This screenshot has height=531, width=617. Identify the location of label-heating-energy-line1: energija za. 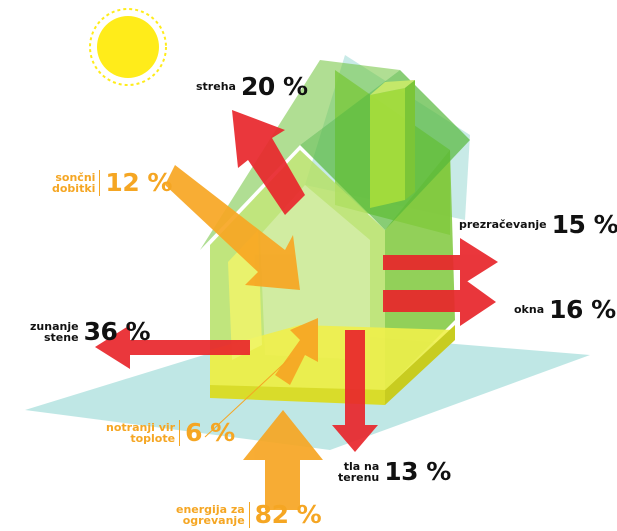
(210, 509).